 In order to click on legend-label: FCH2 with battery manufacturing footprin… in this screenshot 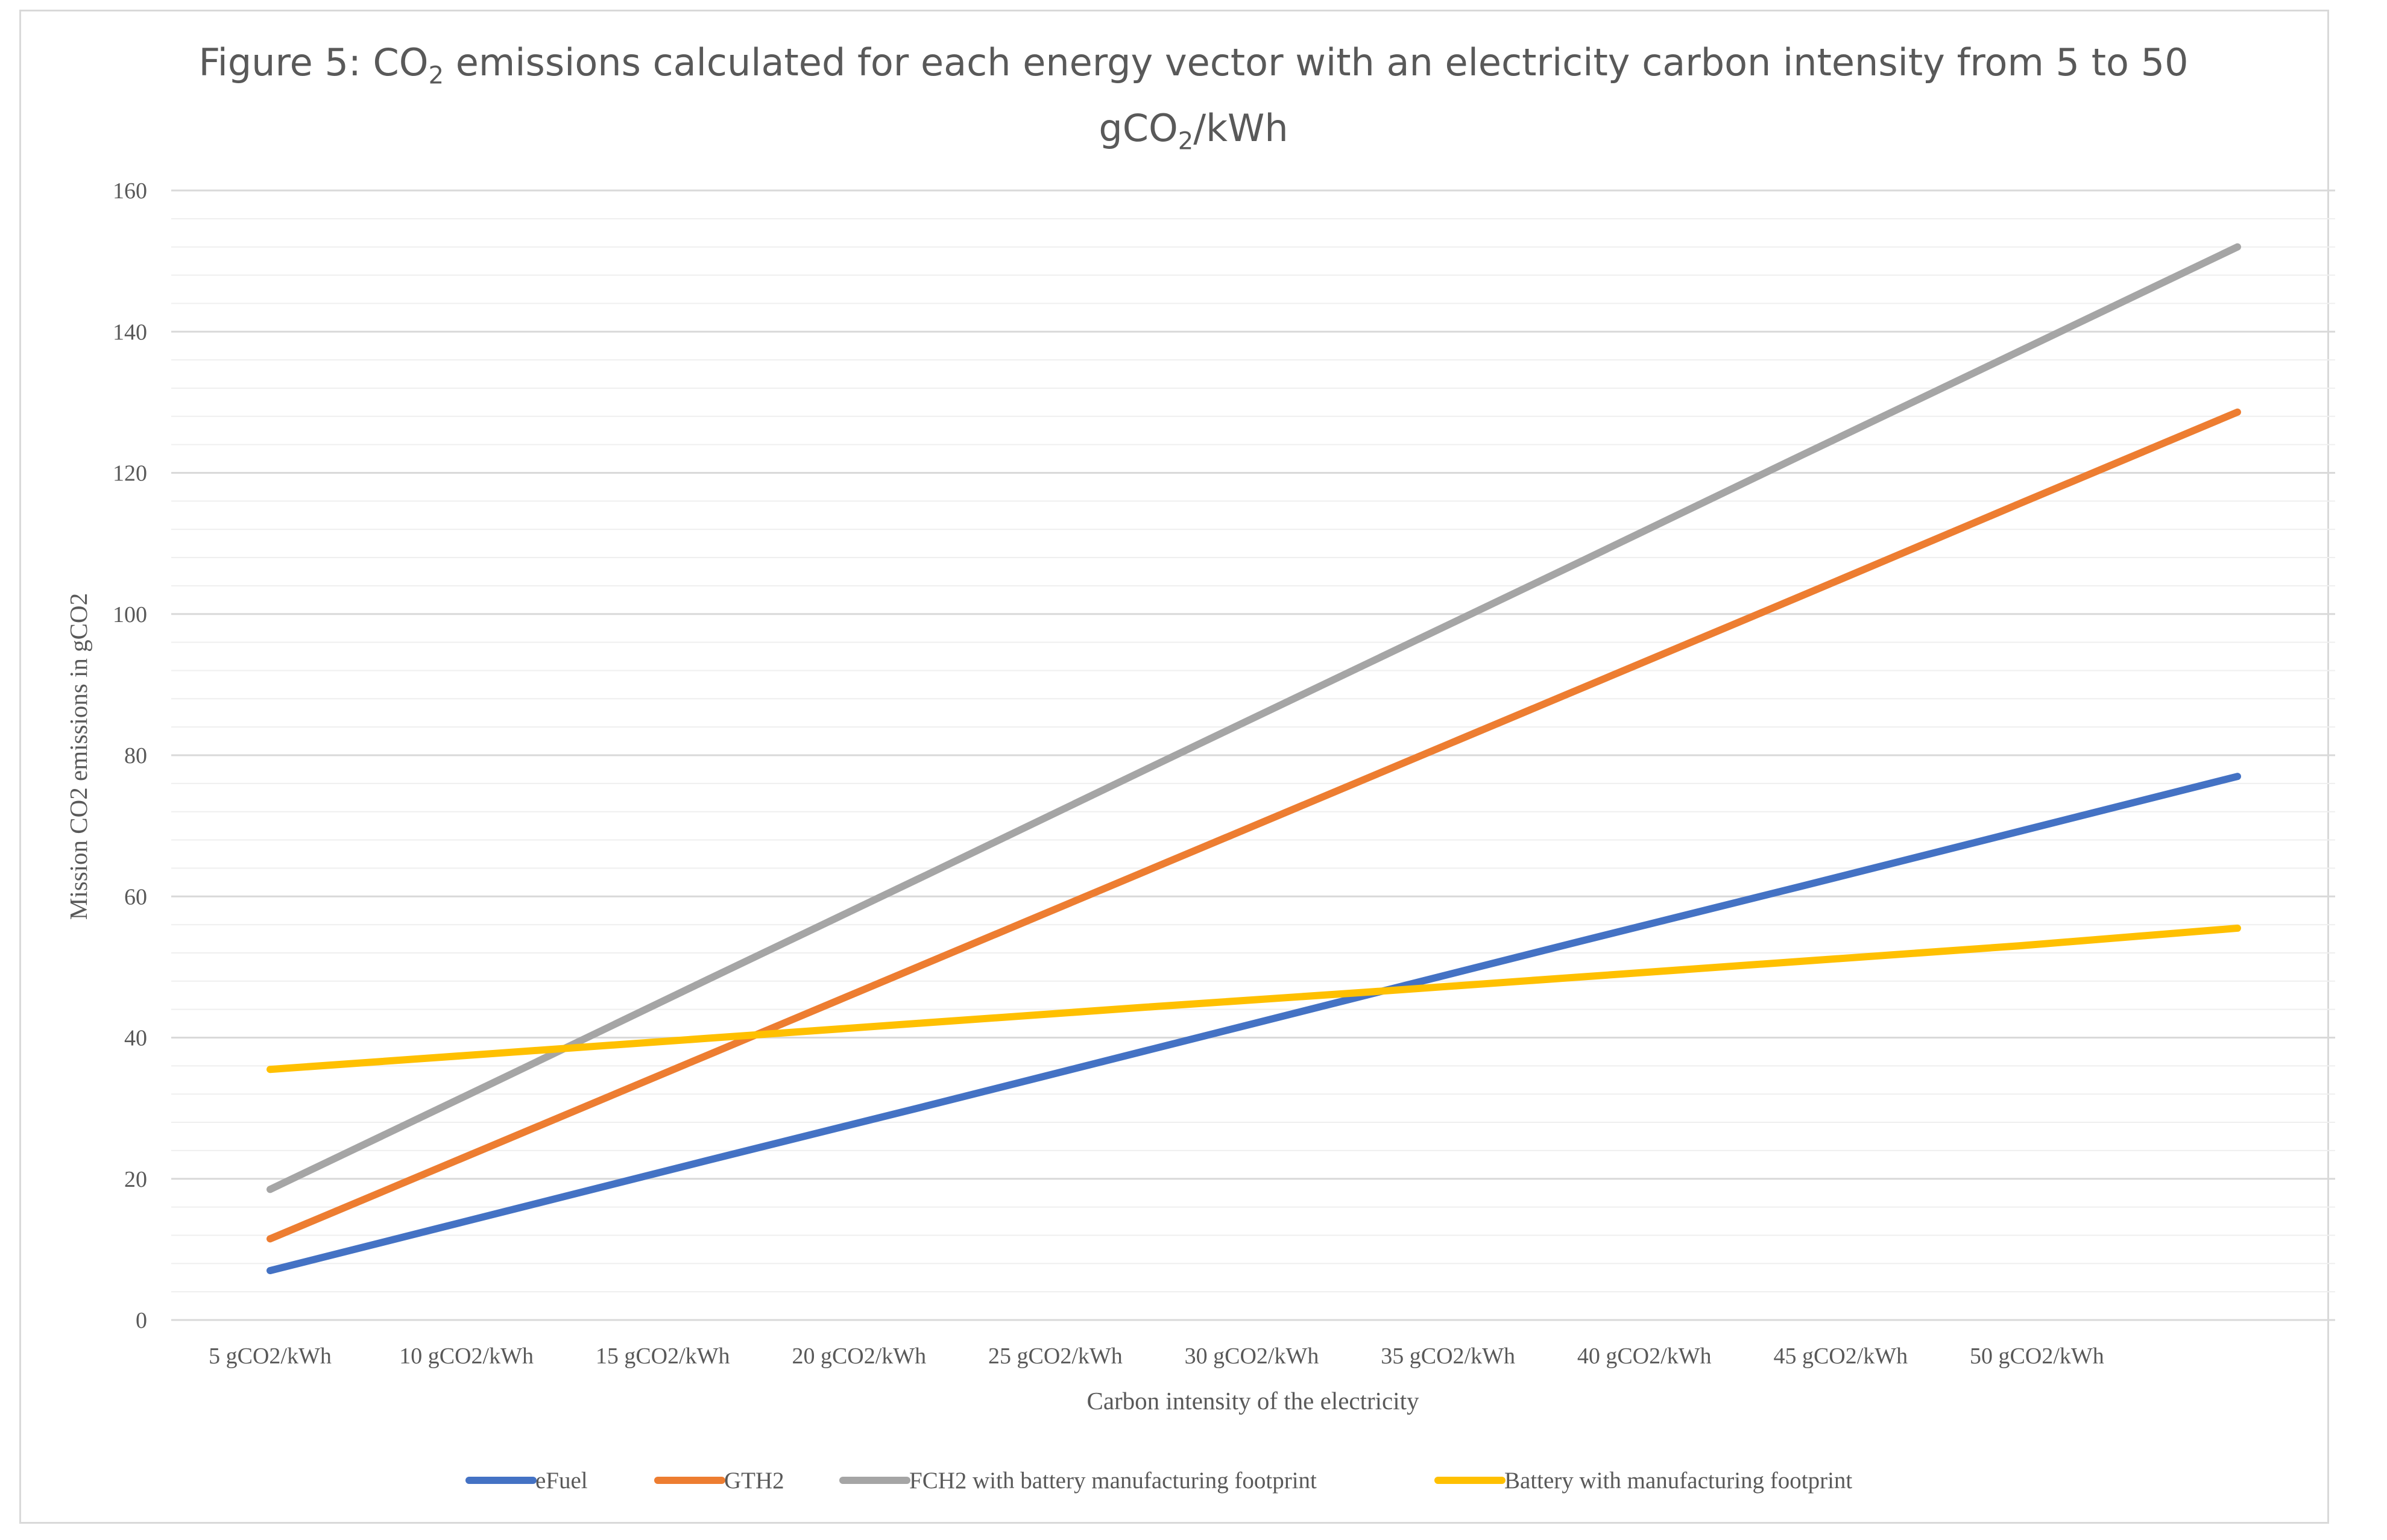, I will do `click(1113, 1481)`.